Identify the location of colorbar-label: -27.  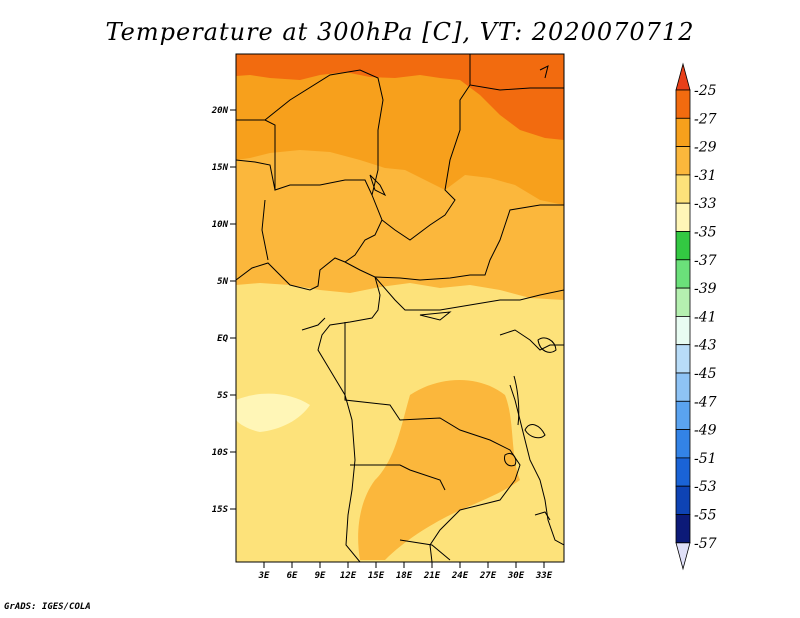
(705, 119).